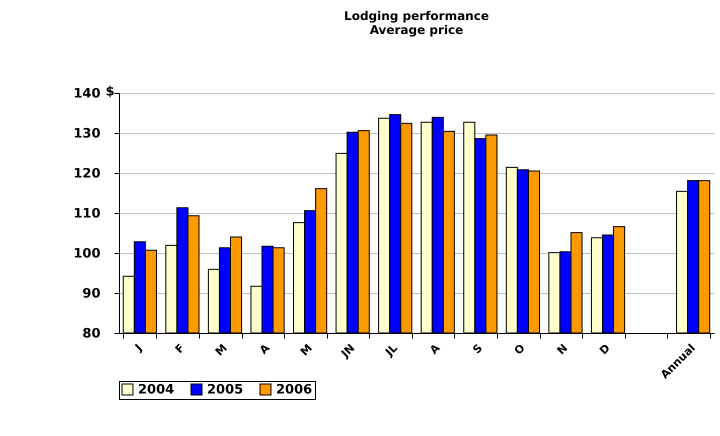 The image size is (720, 436). What do you see at coordinates (86, 214) in the screenshot?
I see `y-tick-label: 110` at bounding box center [86, 214].